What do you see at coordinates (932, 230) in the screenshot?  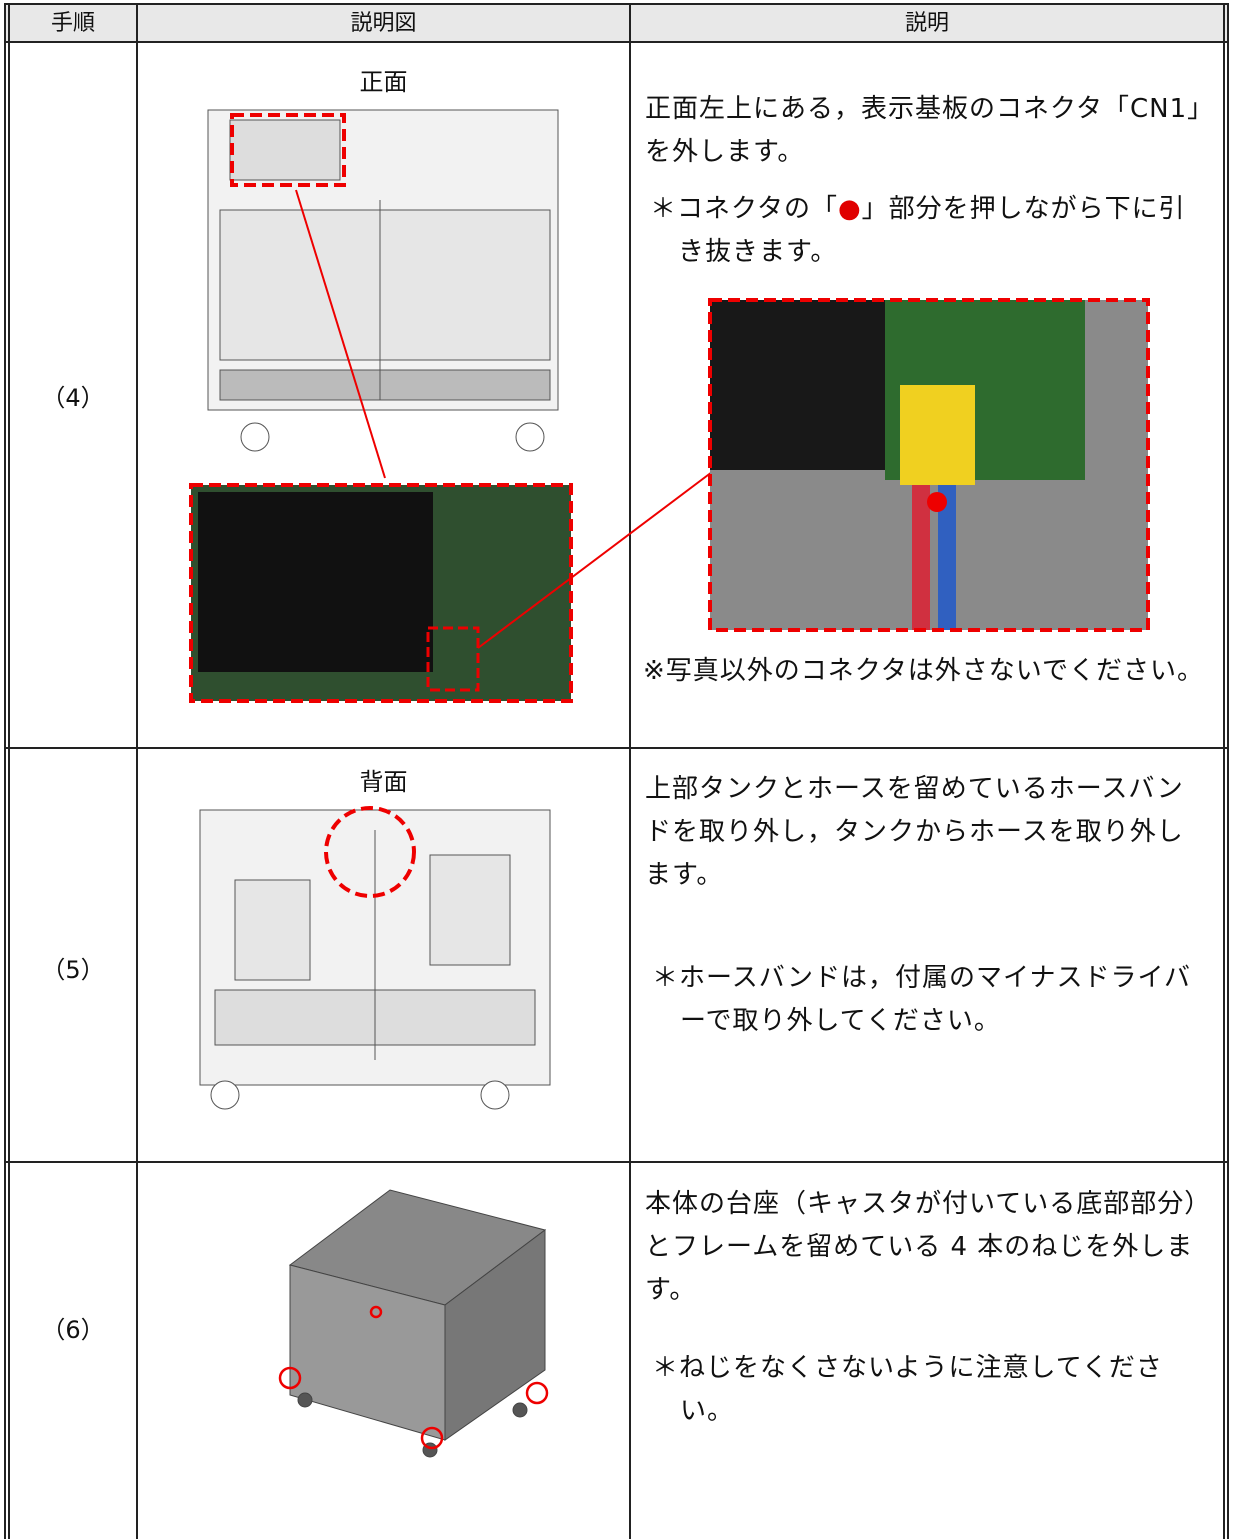 I see `note-text: 」部分を押しながら下に引き抜きます。` at bounding box center [932, 230].